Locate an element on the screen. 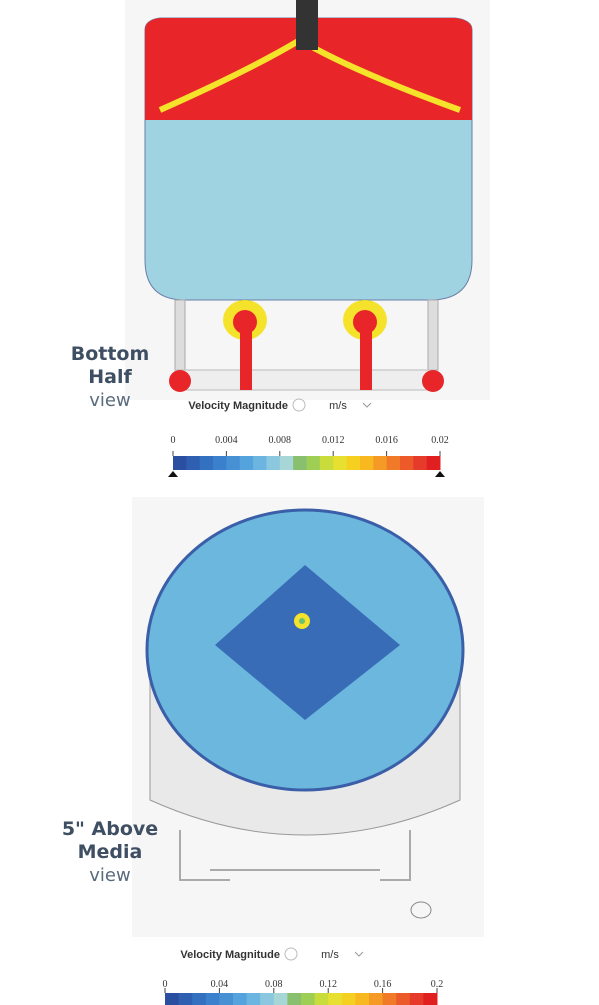  colorbar-tick-label: 0.008 is located at coordinates (280, 440).